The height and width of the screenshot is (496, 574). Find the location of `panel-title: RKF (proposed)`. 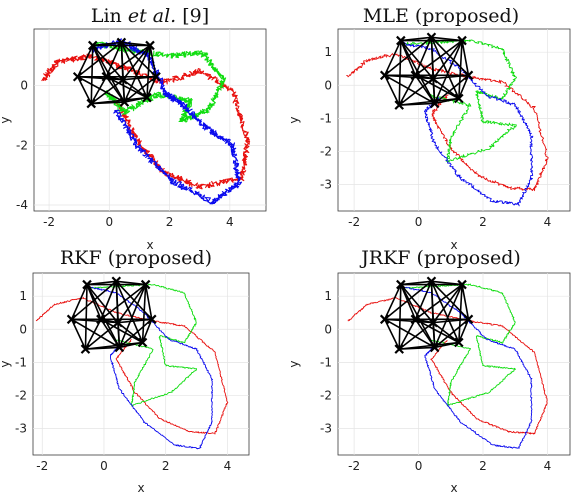

panel-title: RKF (proposed) is located at coordinates (136, 258).